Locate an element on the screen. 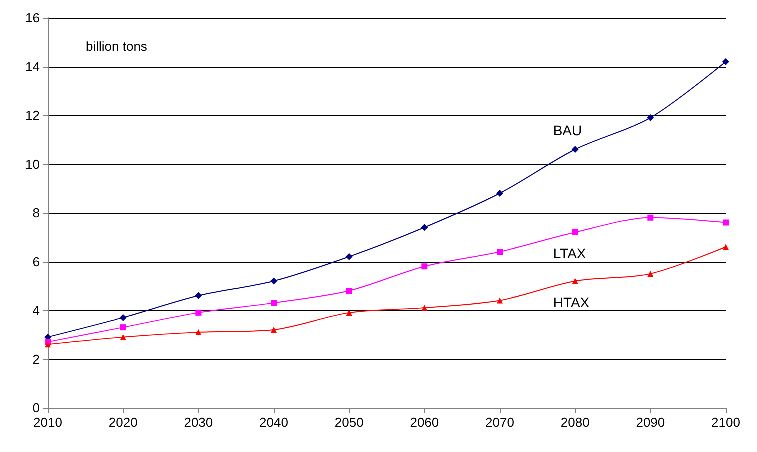  y-axis-title: billion tons is located at coordinates (117, 46).